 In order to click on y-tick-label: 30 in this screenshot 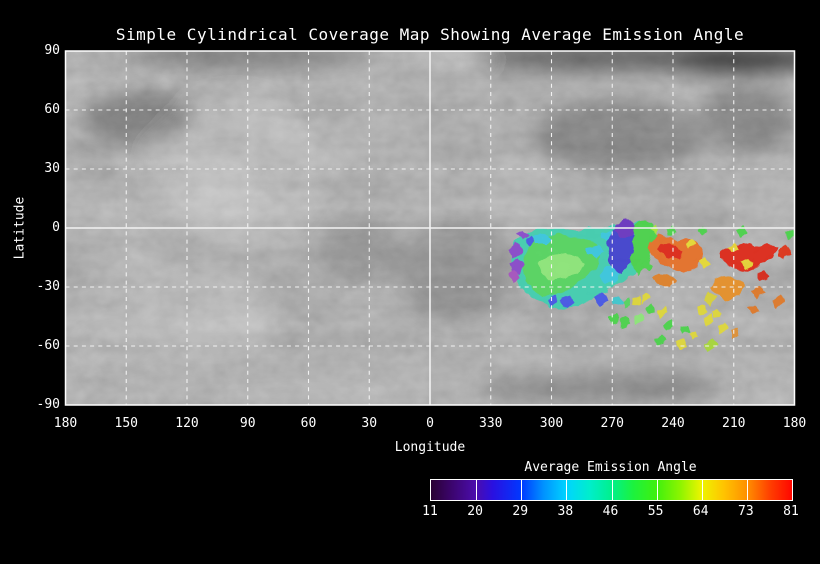, I will do `click(31, 168)`.